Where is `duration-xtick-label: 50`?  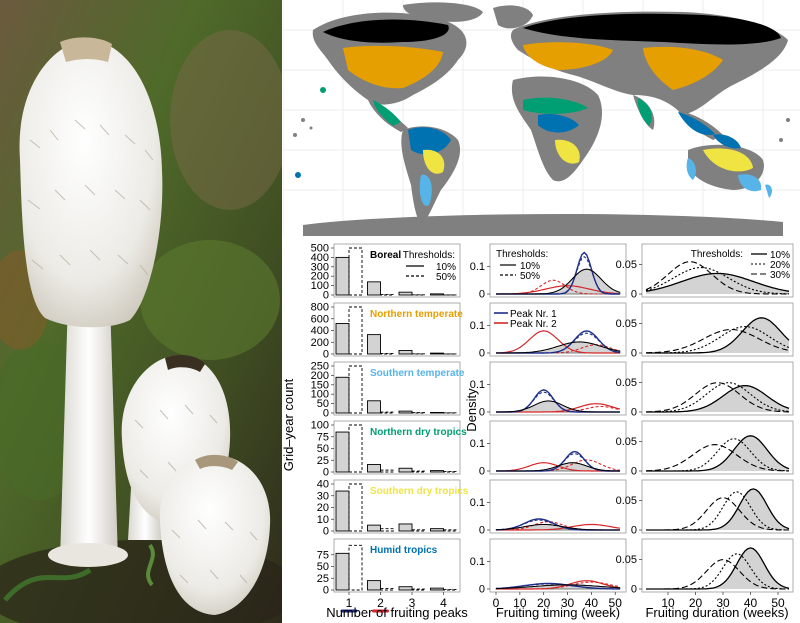
duration-xtick-label: 50 is located at coordinates (778, 603).